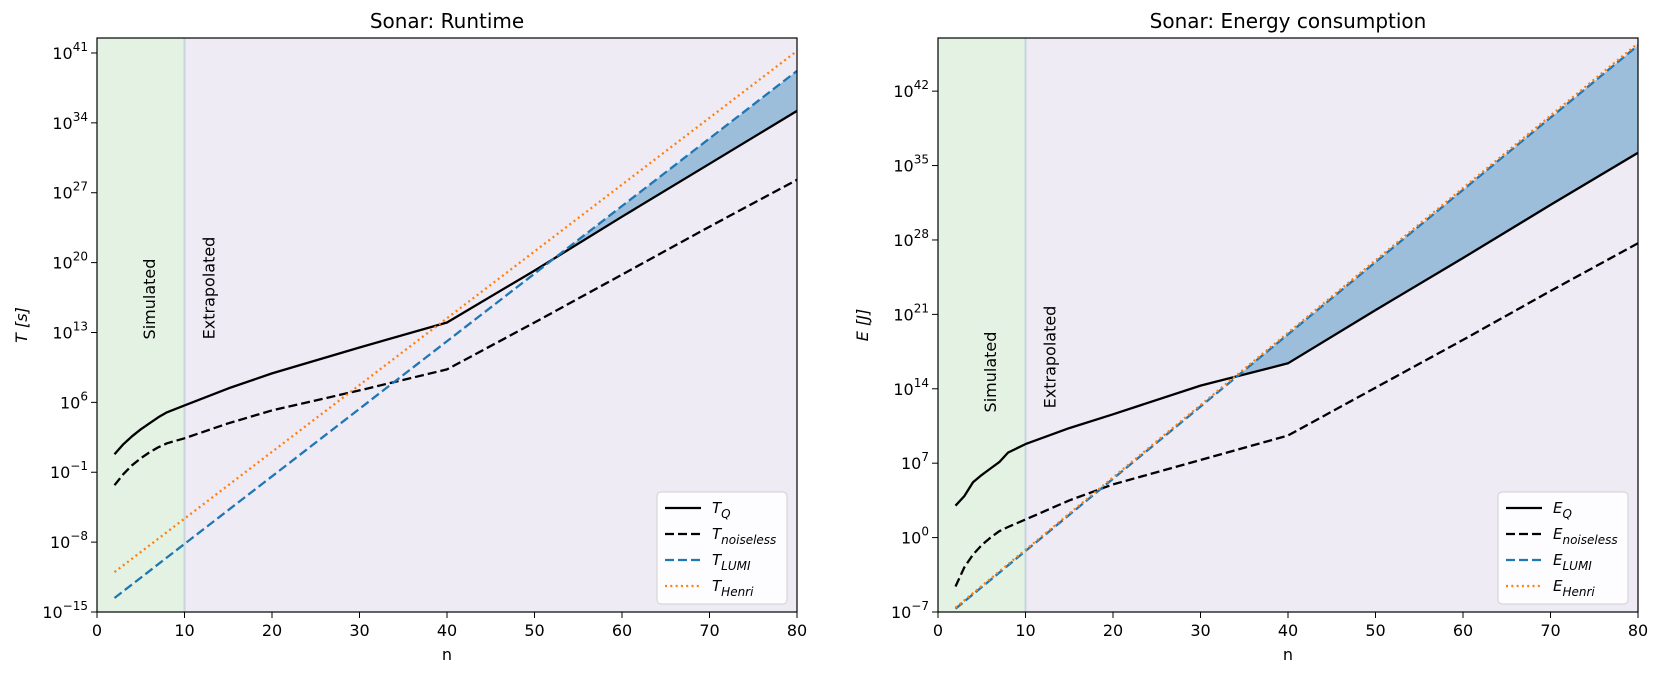 Image resolution: width=1660 pixels, height=677 pixels. I want to click on y-tick-label: 10⁻⁷, so click(910, 610).